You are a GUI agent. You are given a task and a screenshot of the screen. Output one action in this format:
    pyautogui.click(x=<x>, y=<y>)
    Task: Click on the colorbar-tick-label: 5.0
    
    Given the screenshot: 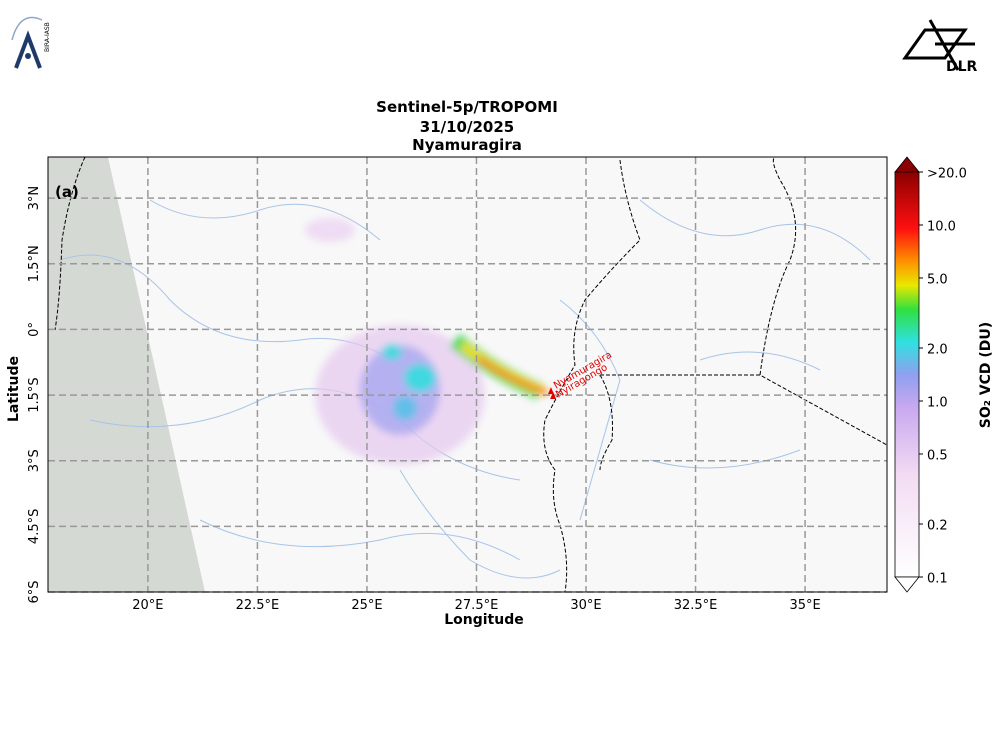 What is the action you would take?
    pyautogui.click(x=937, y=279)
    